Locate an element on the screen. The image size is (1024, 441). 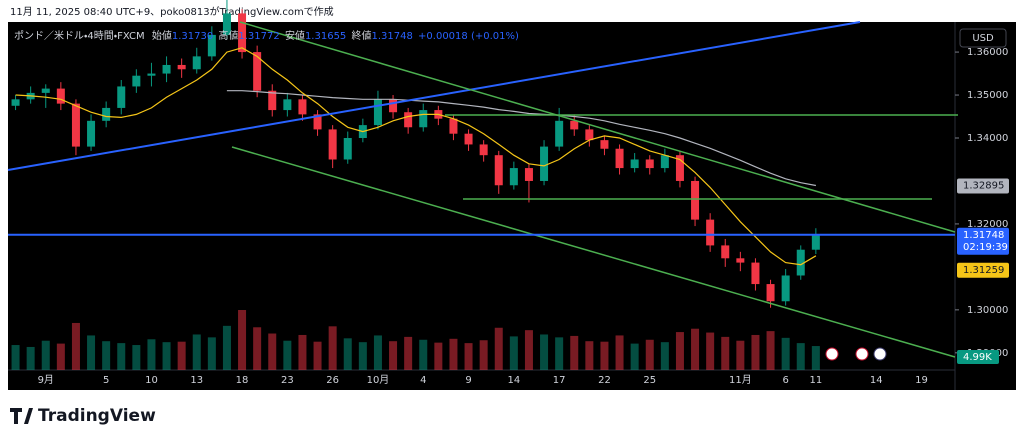
price-label: 1.31259 is located at coordinates (983, 270).